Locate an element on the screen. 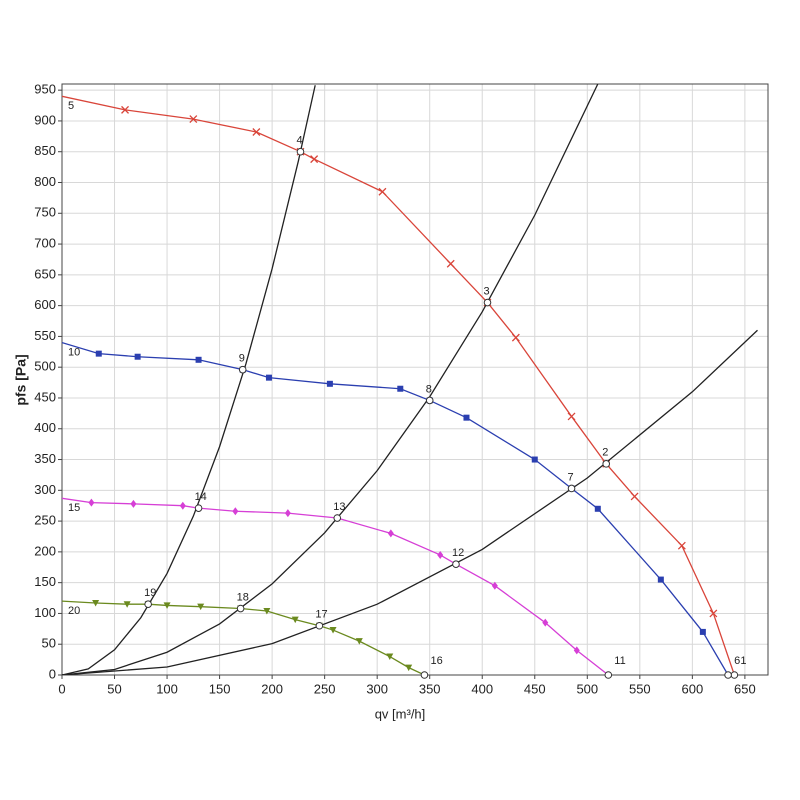 The image size is (800, 800). x-tick-label: 650 is located at coordinates (745, 688).